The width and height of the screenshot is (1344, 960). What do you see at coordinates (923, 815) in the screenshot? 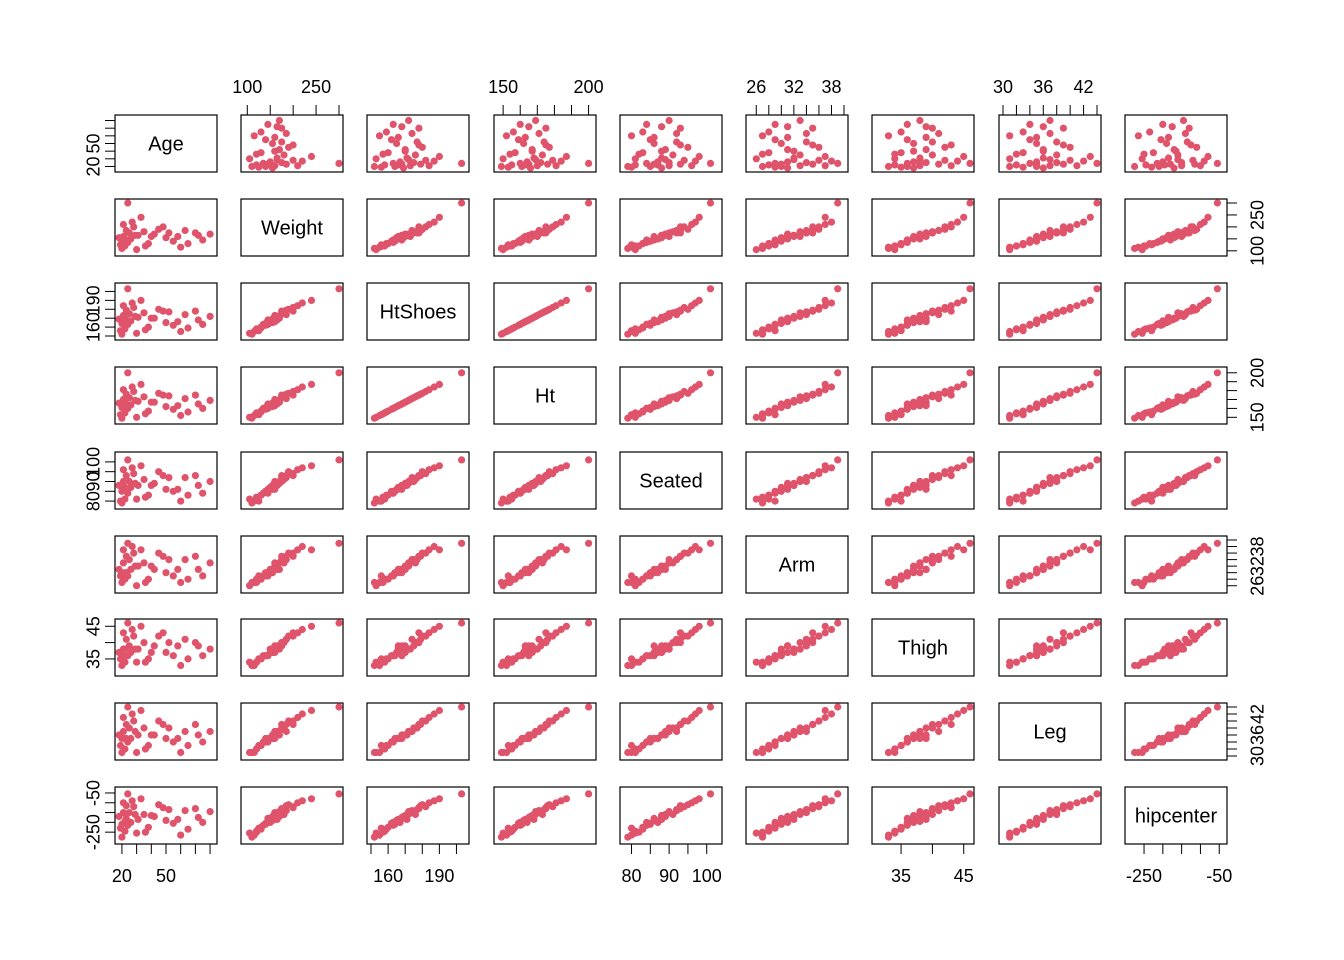
I see `panel-hipcenter-vs-thigh` at bounding box center [923, 815].